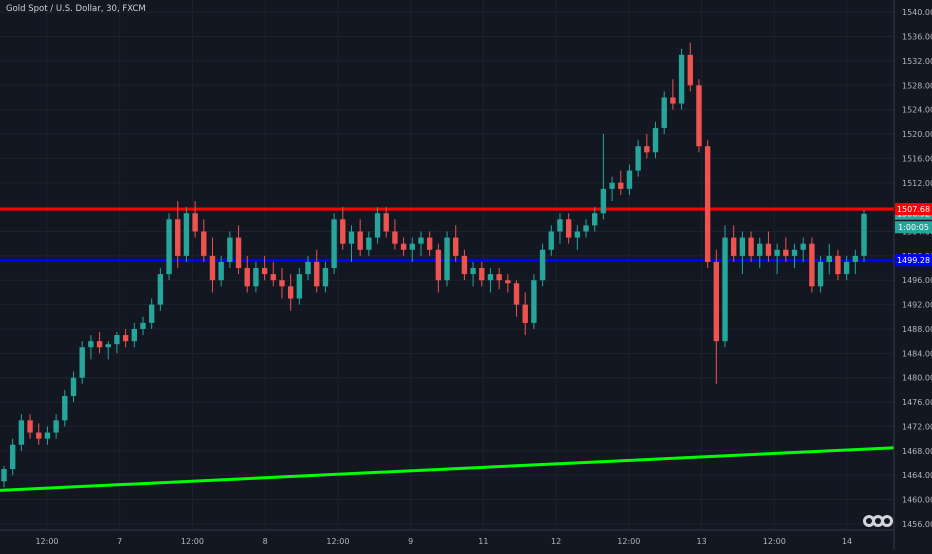 Image resolution: width=932 pixels, height=554 pixels. Describe the element at coordinates (917, 402) in the screenshot. I see `y-tick-label: 1476.00` at that location.